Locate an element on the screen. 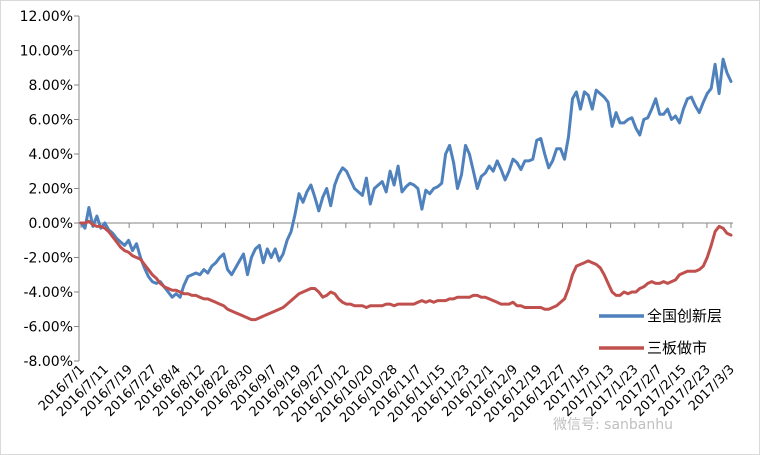  y-tick-label: -4.00% is located at coordinates (48, 293).